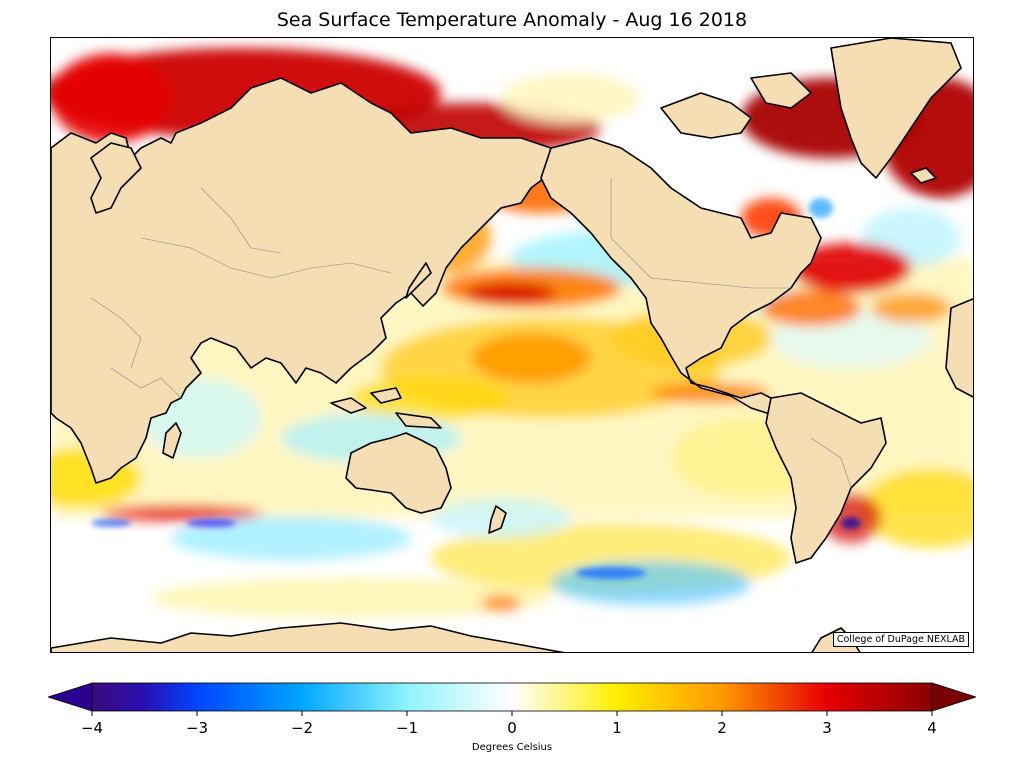 Image resolution: width=1024 pixels, height=768 pixels. I want to click on madagascar-land, so click(172, 440).